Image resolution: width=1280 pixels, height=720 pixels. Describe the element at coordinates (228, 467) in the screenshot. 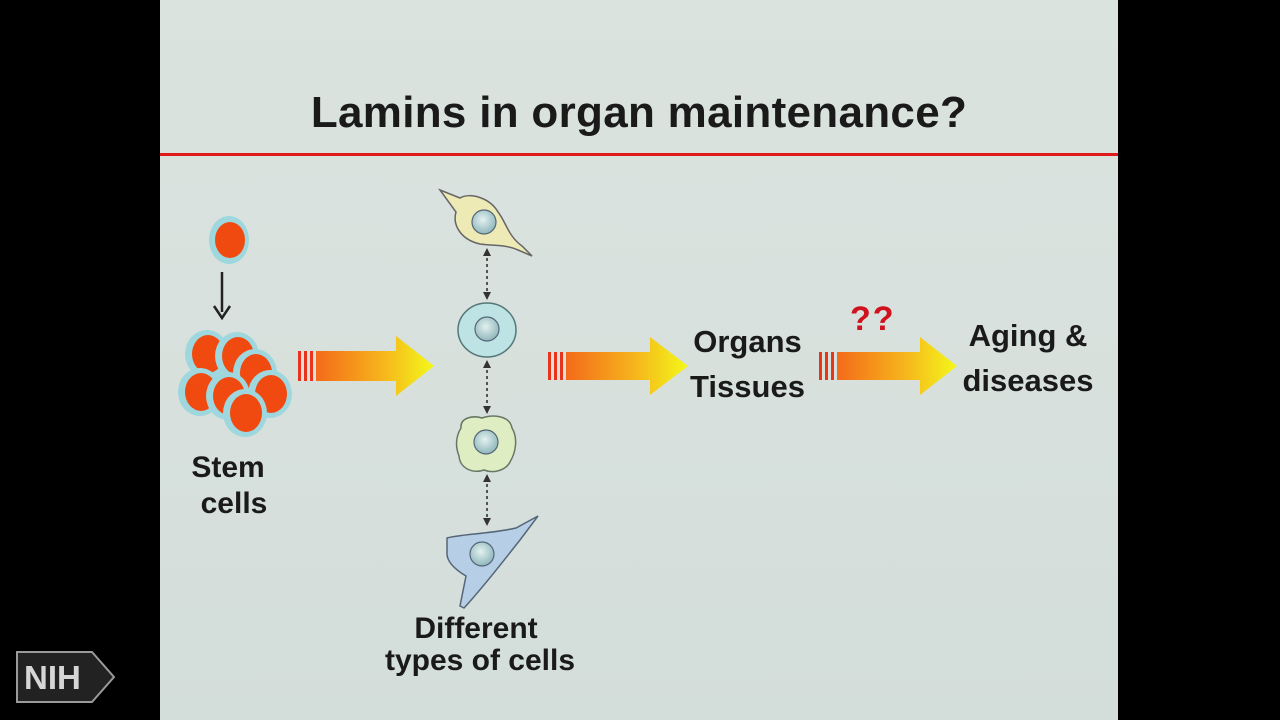

I see `stem-label-line1: Stem` at that location.